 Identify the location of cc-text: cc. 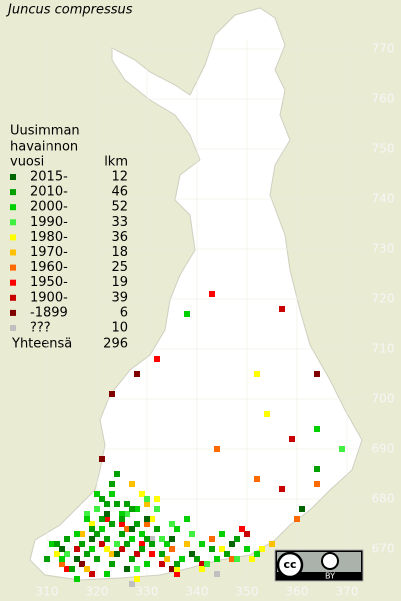
(289, 564).